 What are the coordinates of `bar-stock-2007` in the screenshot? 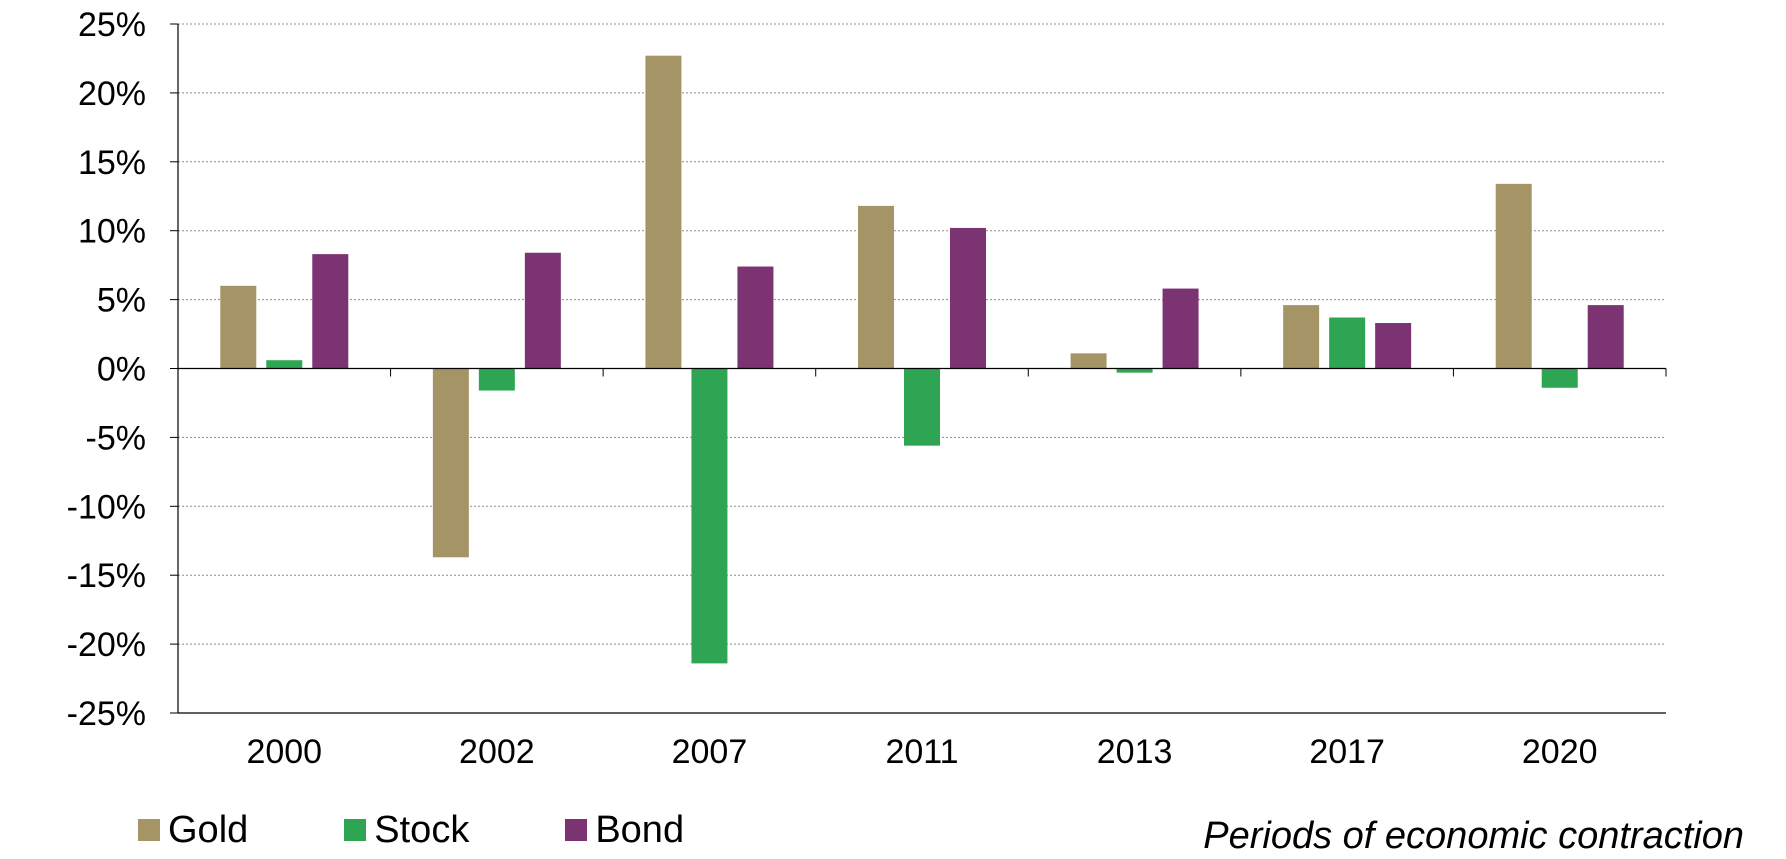 It's located at (709, 516).